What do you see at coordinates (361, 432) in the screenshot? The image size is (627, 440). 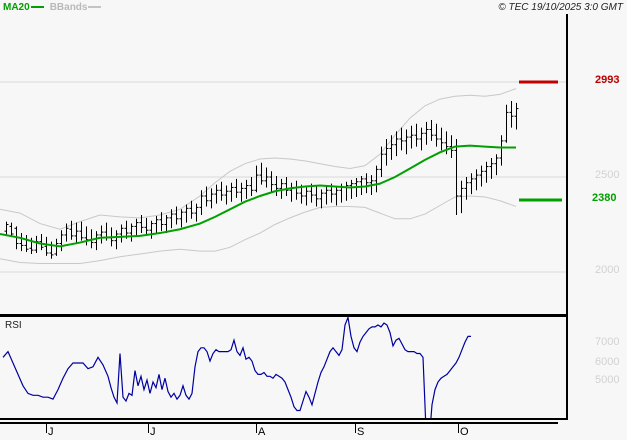 I see `time-axis-tick-label: S` at bounding box center [361, 432].